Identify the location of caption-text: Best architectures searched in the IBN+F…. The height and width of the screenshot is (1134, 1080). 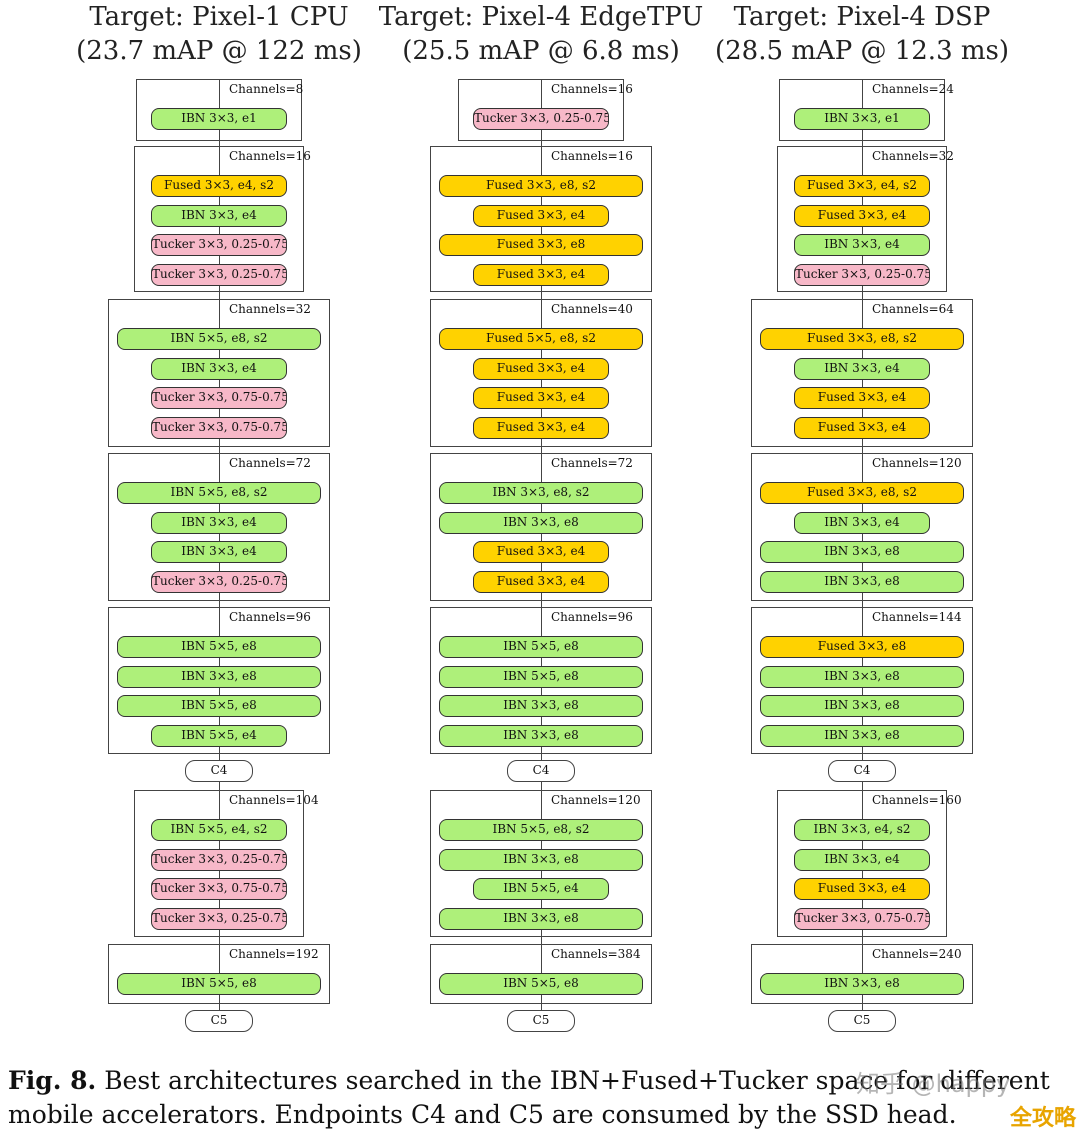
(529, 1097).